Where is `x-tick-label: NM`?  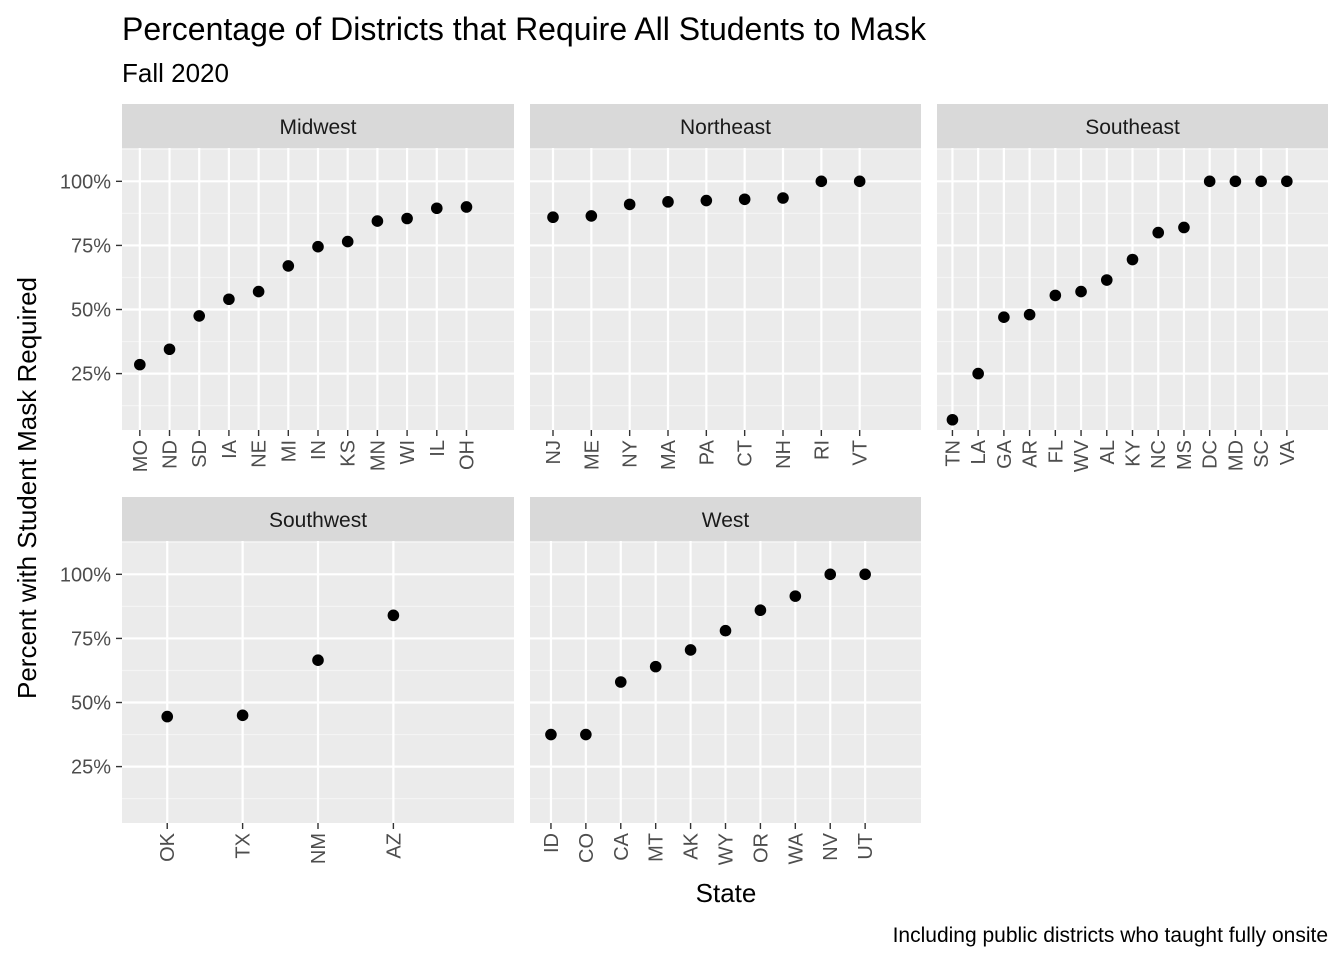
x-tick-label: NM is located at coordinates (319, 848).